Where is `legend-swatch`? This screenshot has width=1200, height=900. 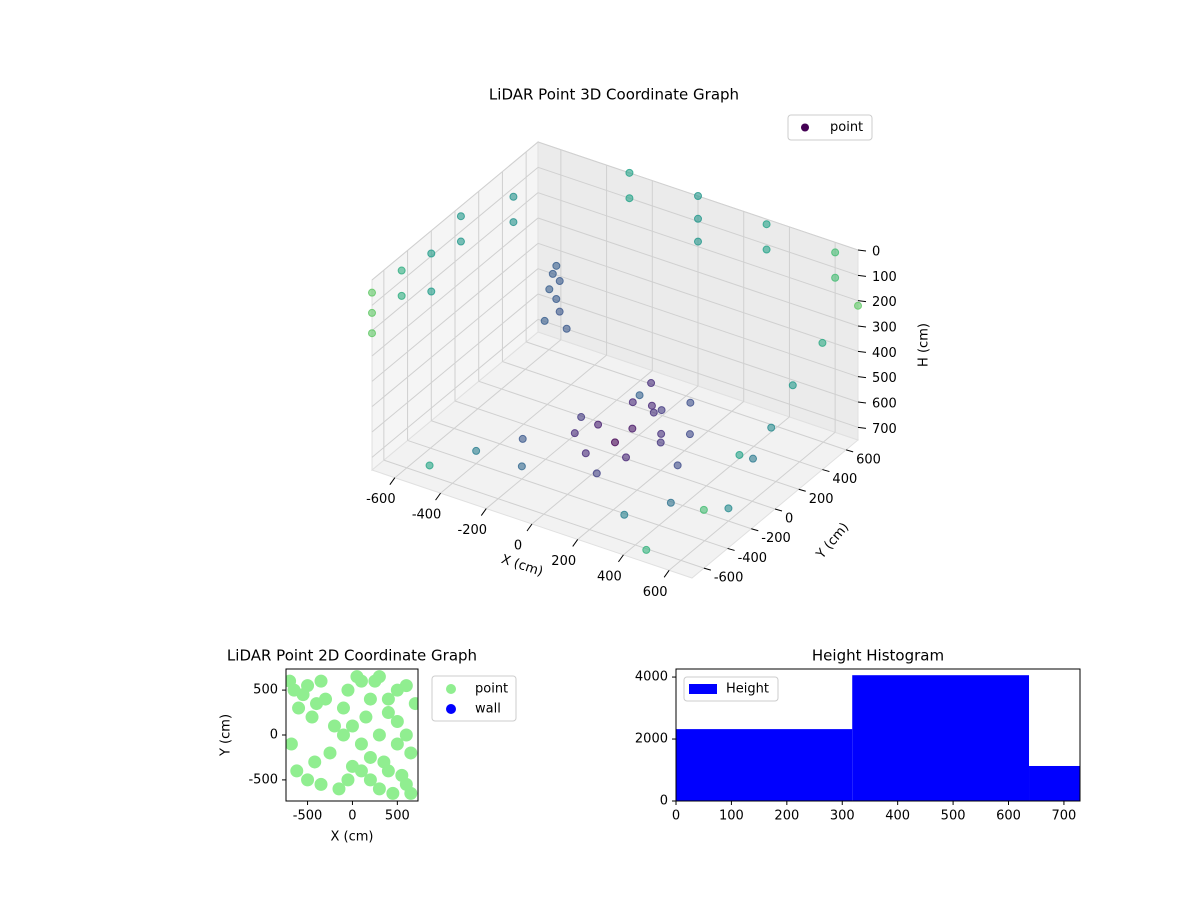
legend-swatch is located at coordinates (703, 689).